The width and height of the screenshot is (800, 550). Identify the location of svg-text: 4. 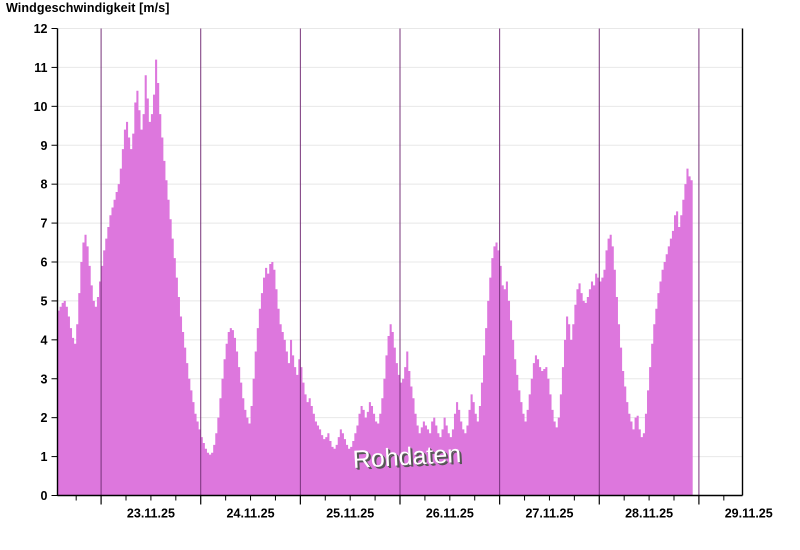
(44, 340).